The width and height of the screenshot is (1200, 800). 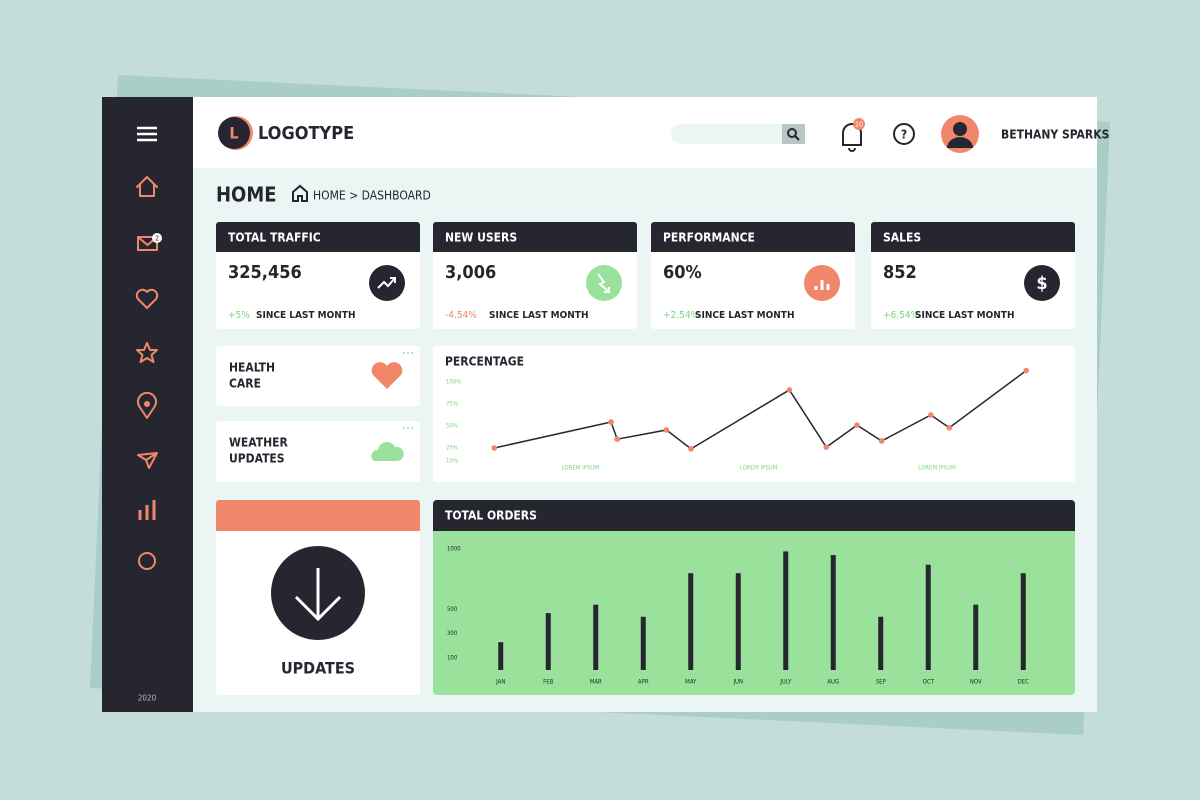 I want to click on search-box, so click(x=738, y=134).